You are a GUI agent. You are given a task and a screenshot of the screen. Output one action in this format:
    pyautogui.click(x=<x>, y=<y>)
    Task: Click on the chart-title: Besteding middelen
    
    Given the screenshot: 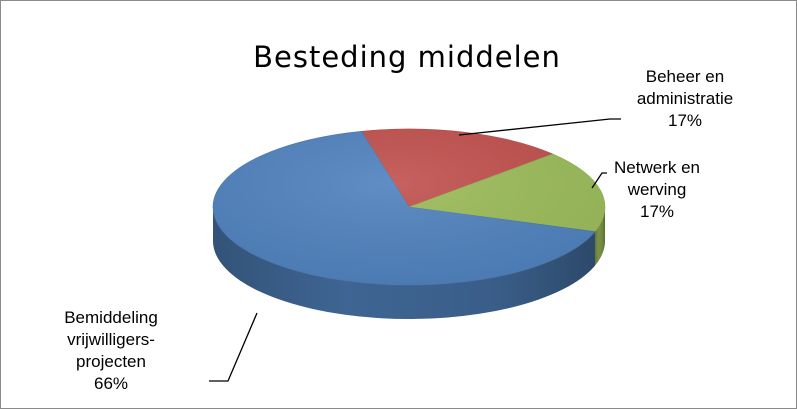 What is the action you would take?
    pyautogui.click(x=407, y=57)
    